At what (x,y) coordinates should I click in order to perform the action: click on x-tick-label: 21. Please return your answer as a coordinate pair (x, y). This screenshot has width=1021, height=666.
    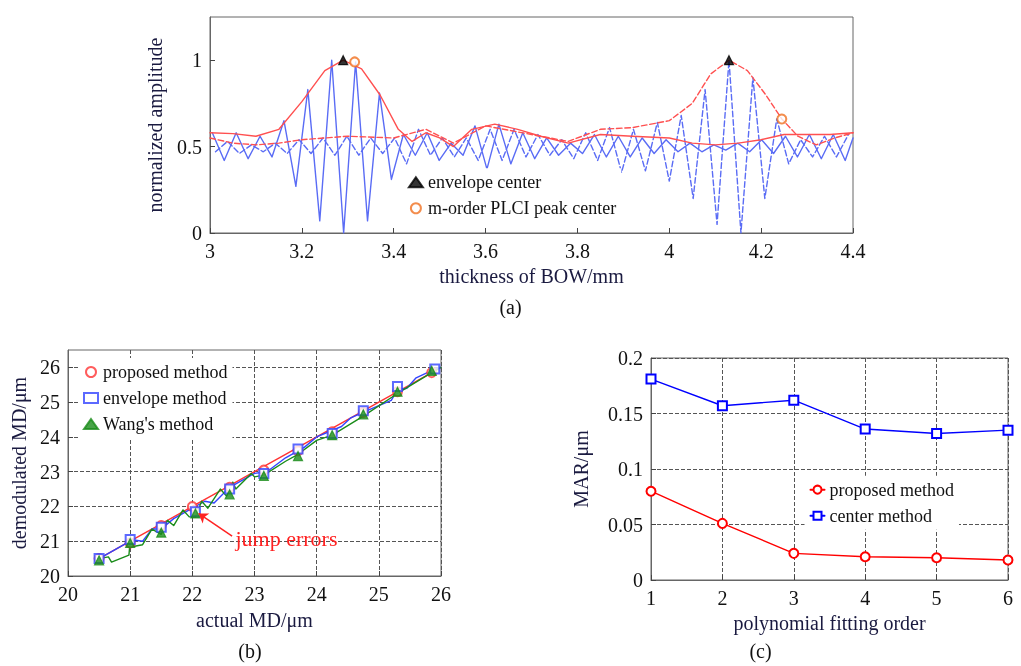
    Looking at the image, I should click on (130, 594).